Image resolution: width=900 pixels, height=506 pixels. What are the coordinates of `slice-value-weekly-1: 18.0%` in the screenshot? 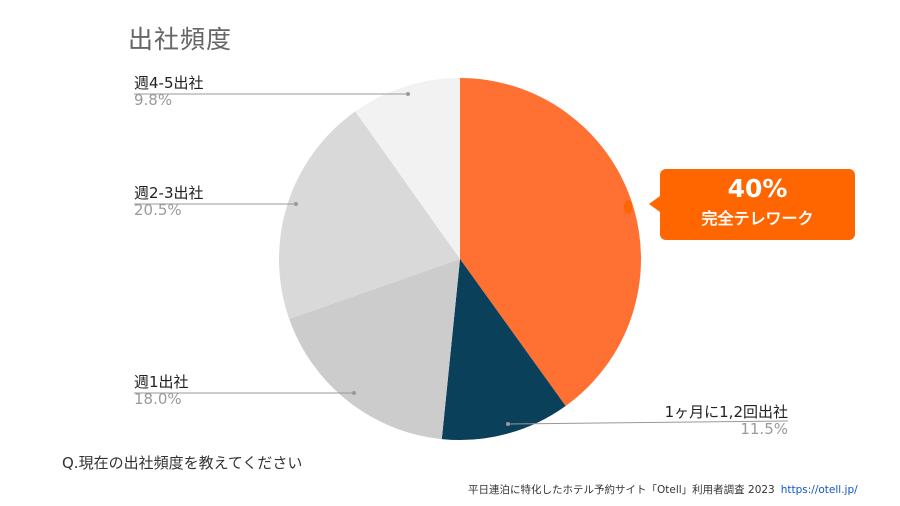 It's located at (158, 399).